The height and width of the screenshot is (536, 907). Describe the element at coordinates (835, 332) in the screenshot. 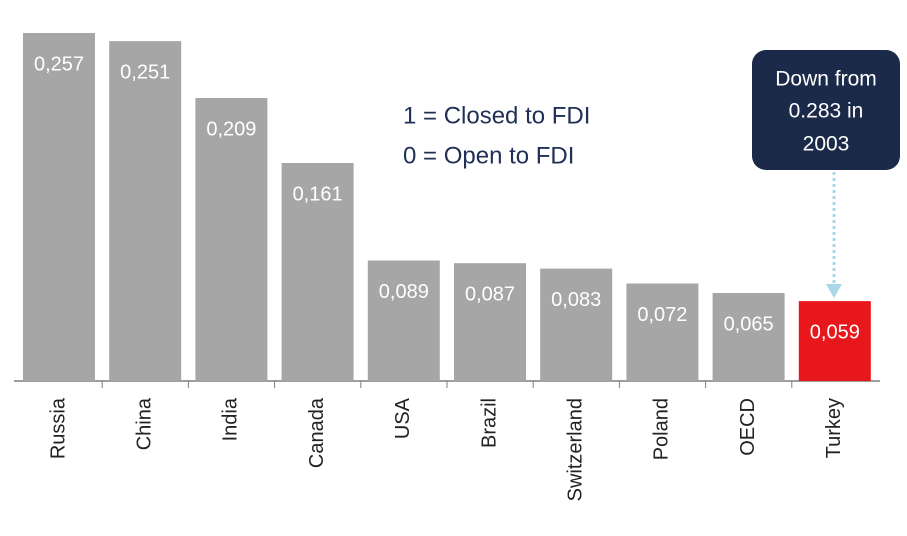

I see `value-label: 0,059` at that location.